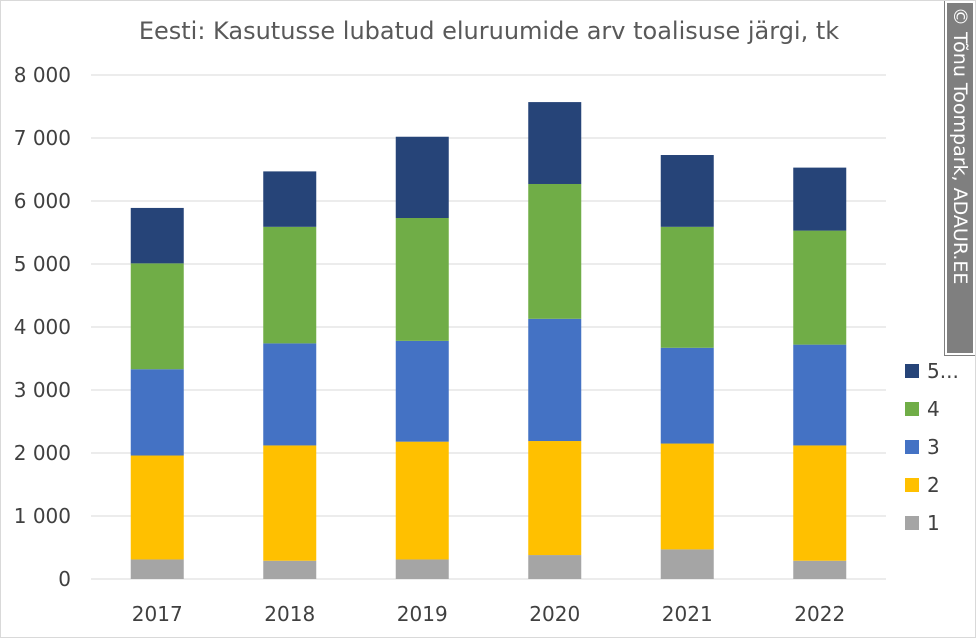 The width and height of the screenshot is (976, 638). I want to click on x-tick-label: 2021, so click(687, 614).